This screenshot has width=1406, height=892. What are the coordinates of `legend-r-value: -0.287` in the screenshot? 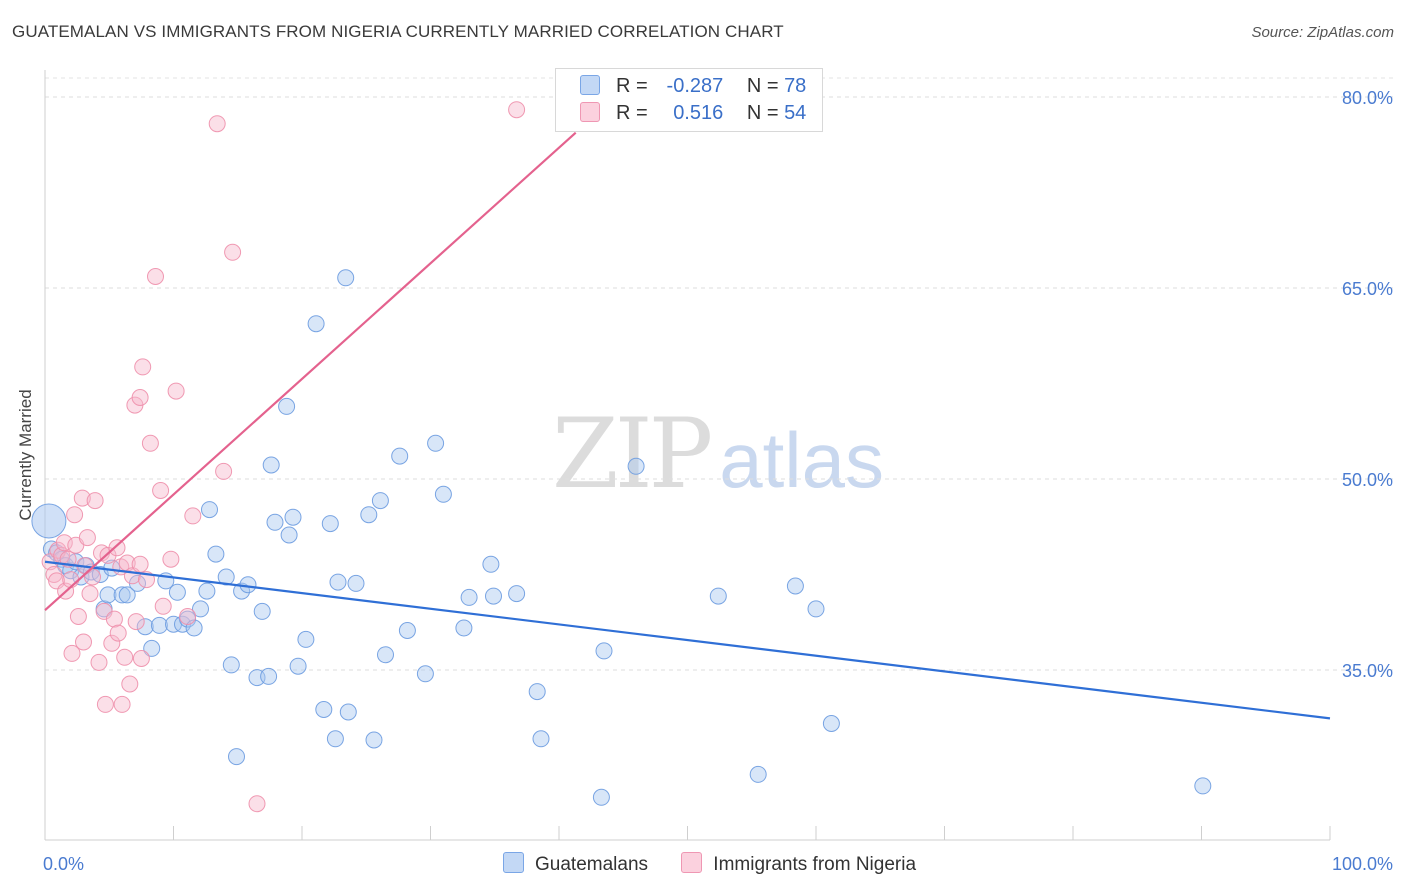 It's located at (695, 86).